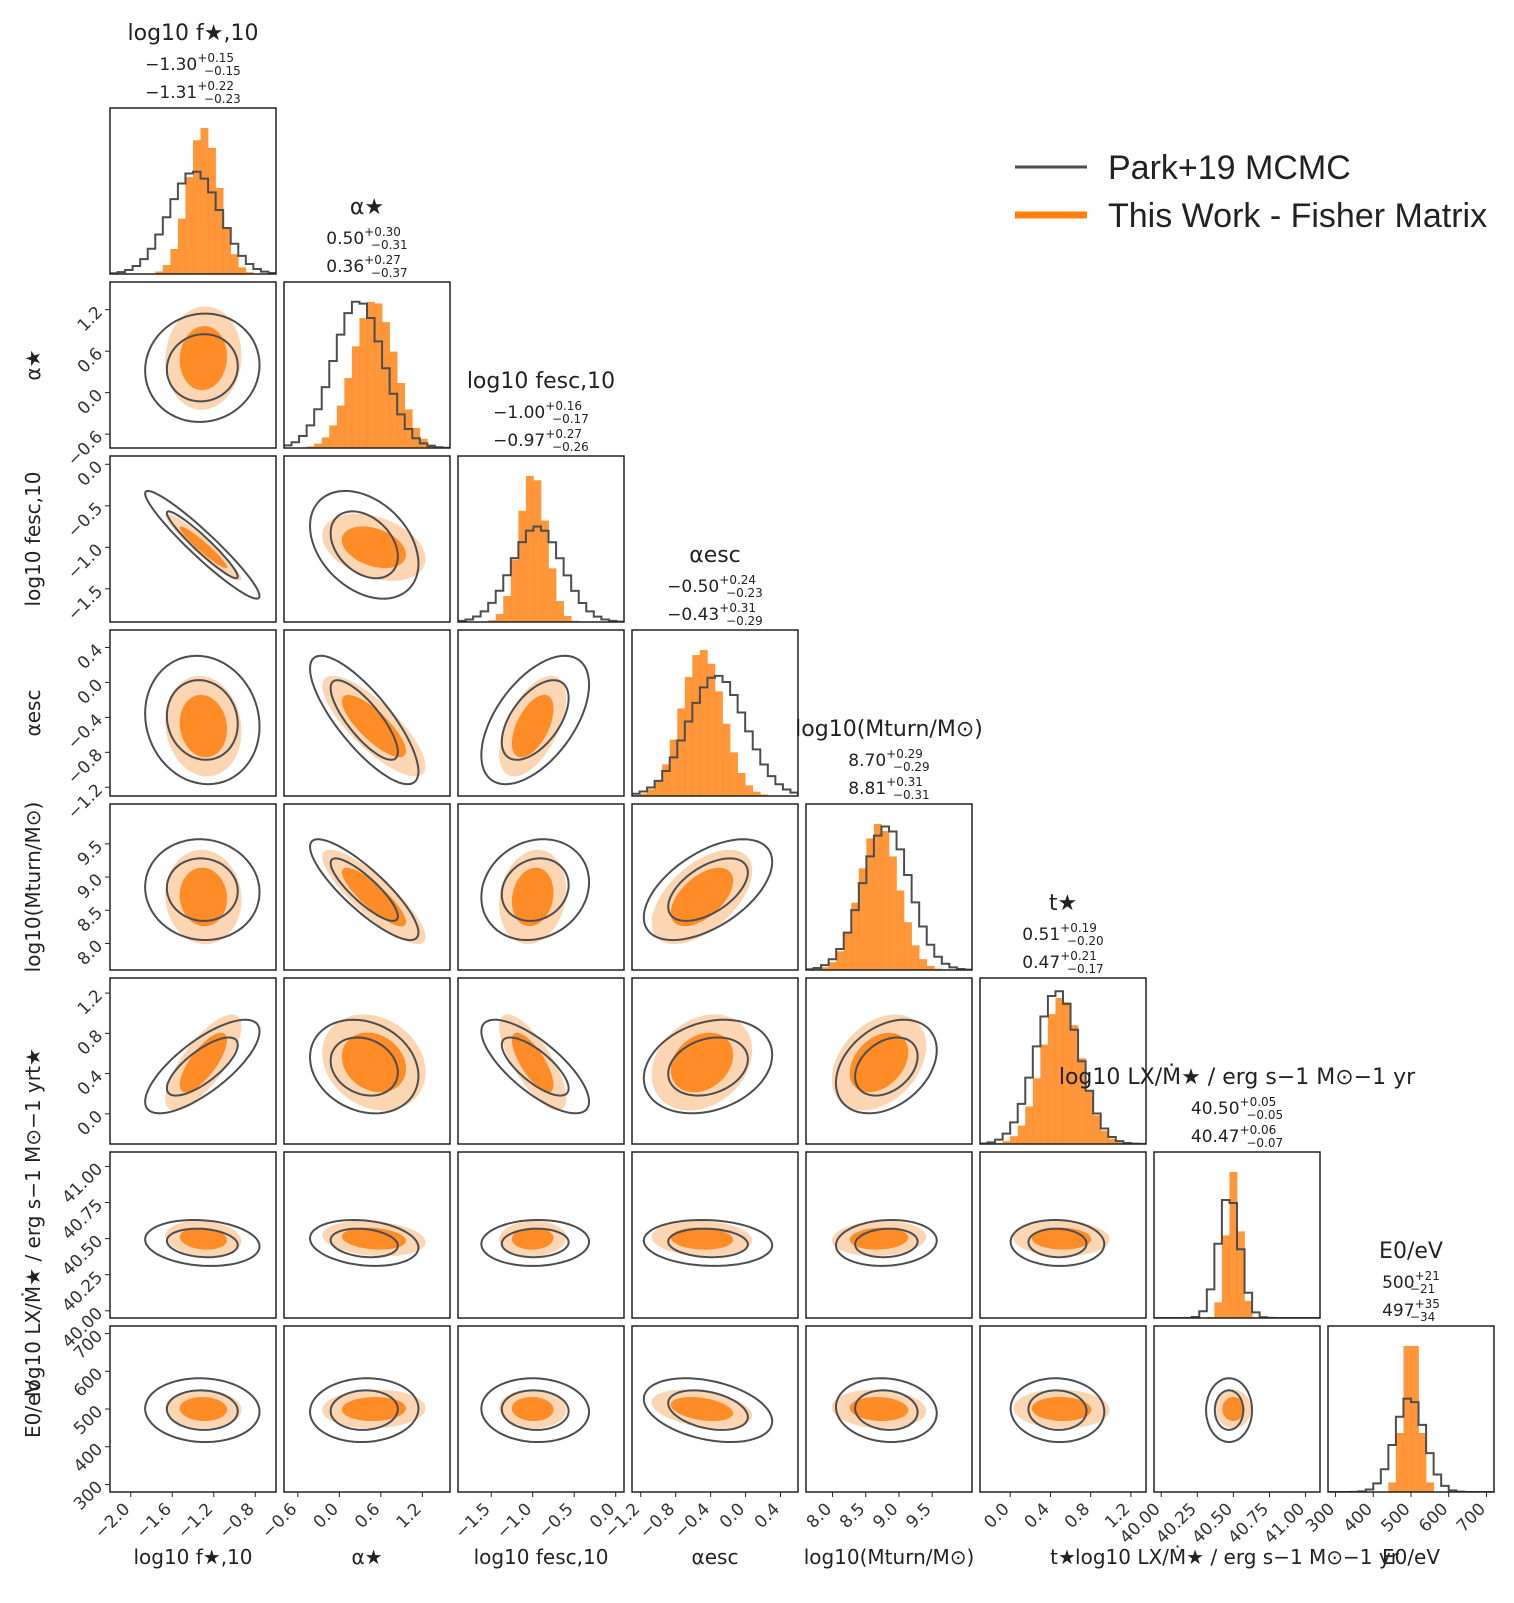 The image size is (1514, 1603). Describe the element at coordinates (85, 561) in the screenshot. I see `y-tick-label: −1.0` at that location.